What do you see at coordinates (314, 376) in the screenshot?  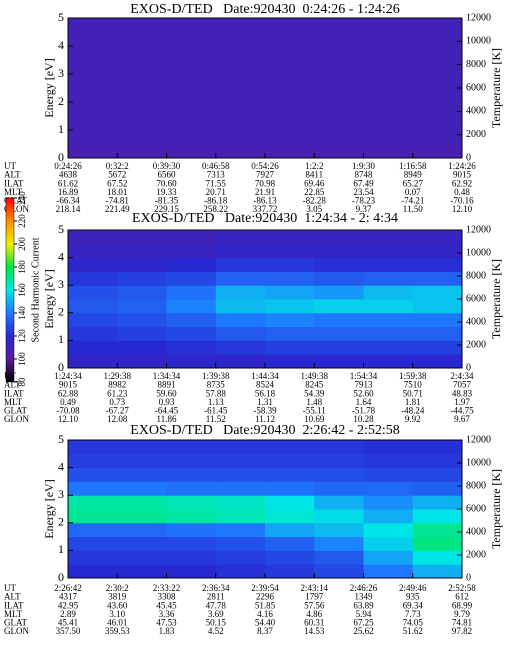 I see `table-cell: 1:49:38` at bounding box center [314, 376].